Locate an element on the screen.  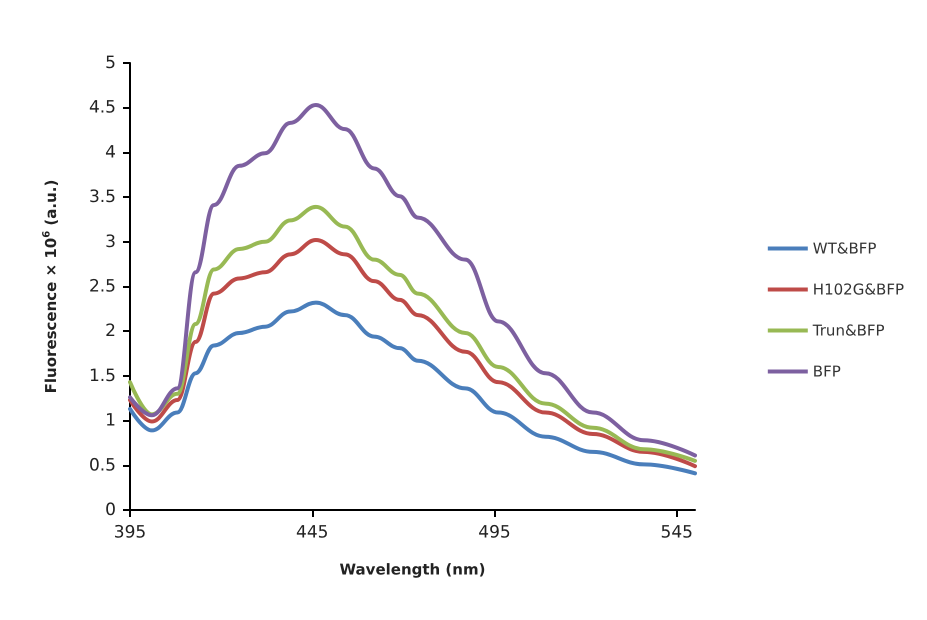
y-tick-label: 1.5 is located at coordinates (102, 376).